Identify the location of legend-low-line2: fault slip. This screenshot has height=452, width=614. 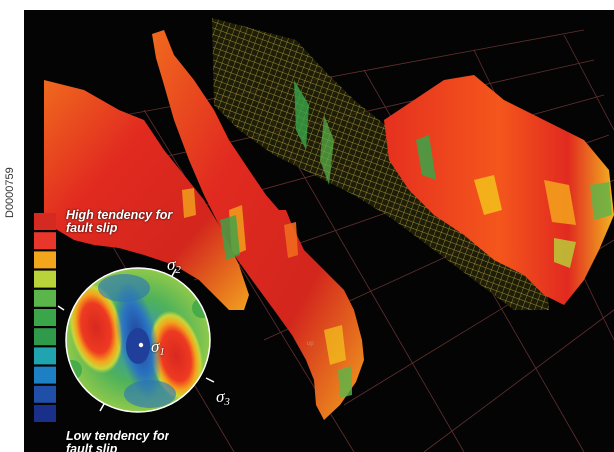
(92, 447).